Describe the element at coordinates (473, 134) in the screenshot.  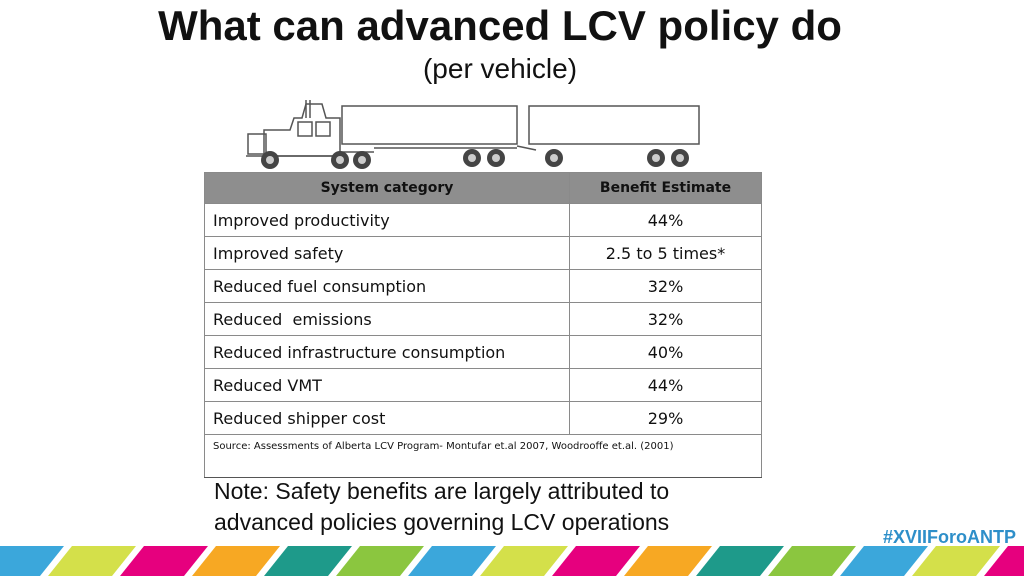
I see `lcv-truck-double-trailer-icon` at that location.